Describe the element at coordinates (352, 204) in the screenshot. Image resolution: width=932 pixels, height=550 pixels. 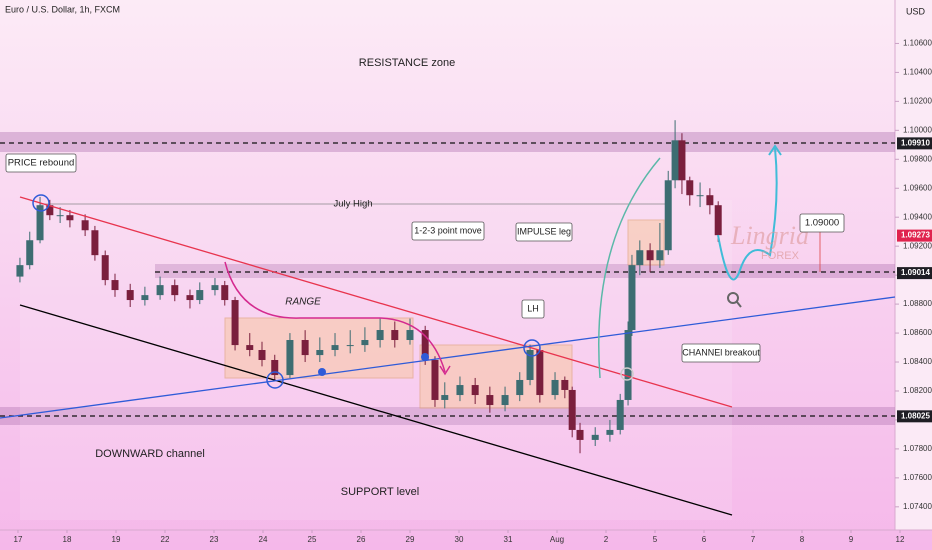
I see `annotation: July High` at that location.